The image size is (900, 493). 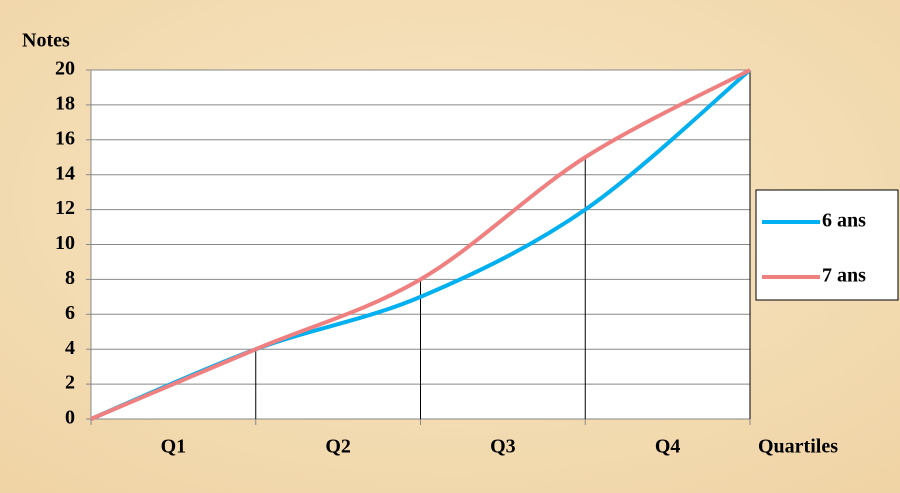 What do you see at coordinates (844, 221) in the screenshot?
I see `legend-label: 6 ans` at bounding box center [844, 221].